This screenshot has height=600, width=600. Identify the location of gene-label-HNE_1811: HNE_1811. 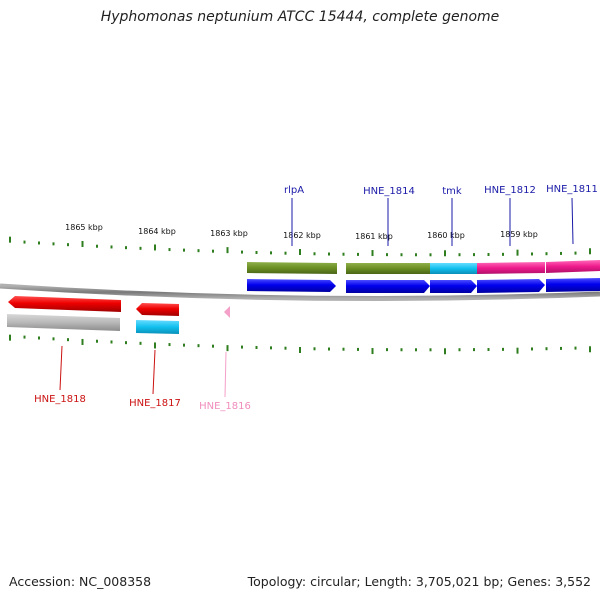
(572, 189).